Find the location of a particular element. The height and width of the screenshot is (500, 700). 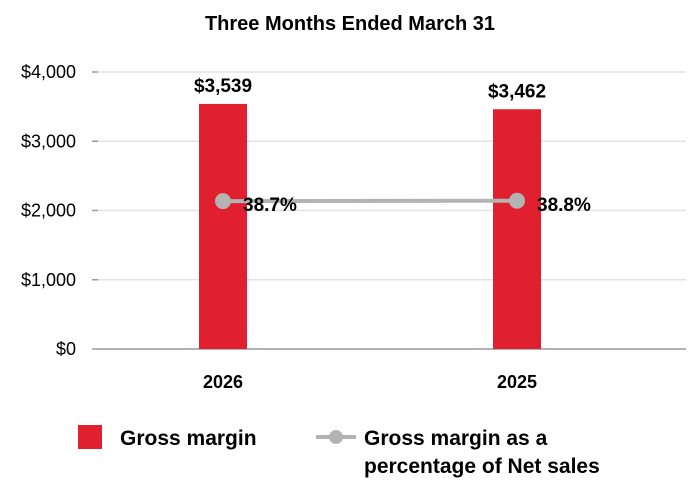

x-axis-categories: 2026 2025 is located at coordinates (370, 382).